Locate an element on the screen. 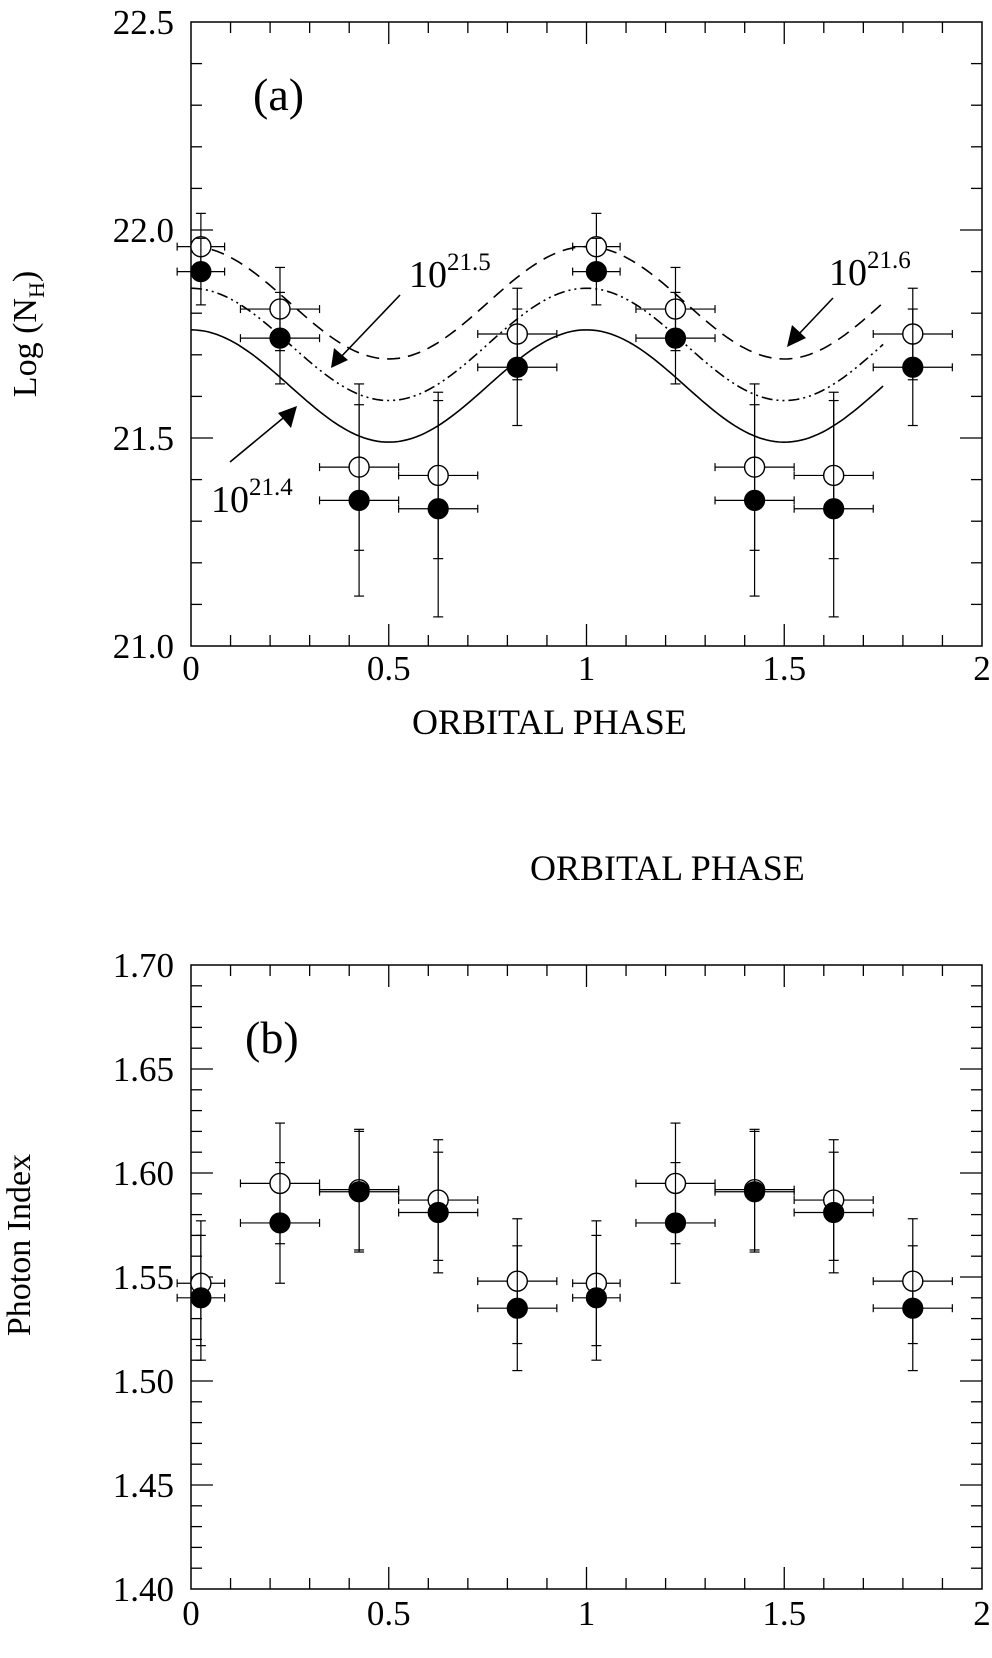  y-tick-label: 22.0 is located at coordinates (143, 230).